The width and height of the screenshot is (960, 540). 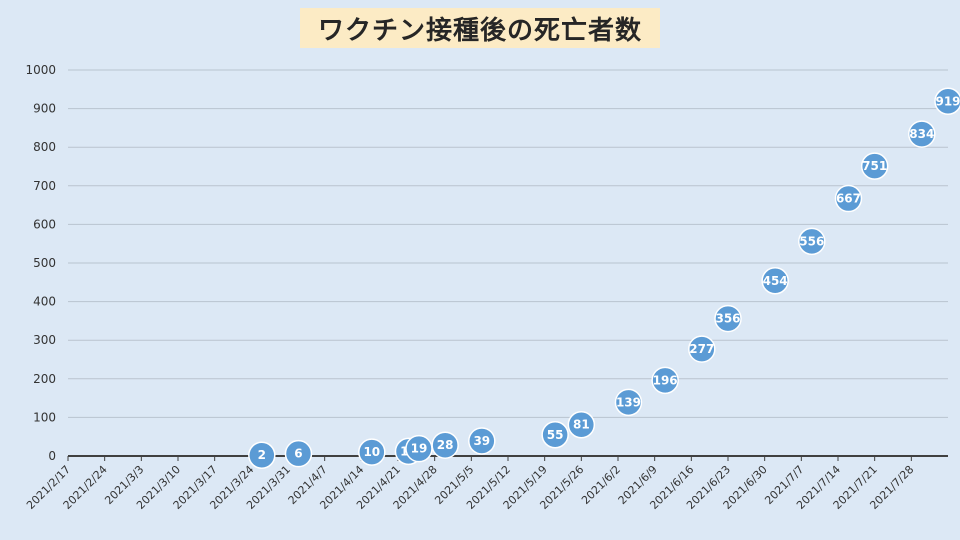 What do you see at coordinates (44, 302) in the screenshot?
I see `y-tick-label: 400` at bounding box center [44, 302].